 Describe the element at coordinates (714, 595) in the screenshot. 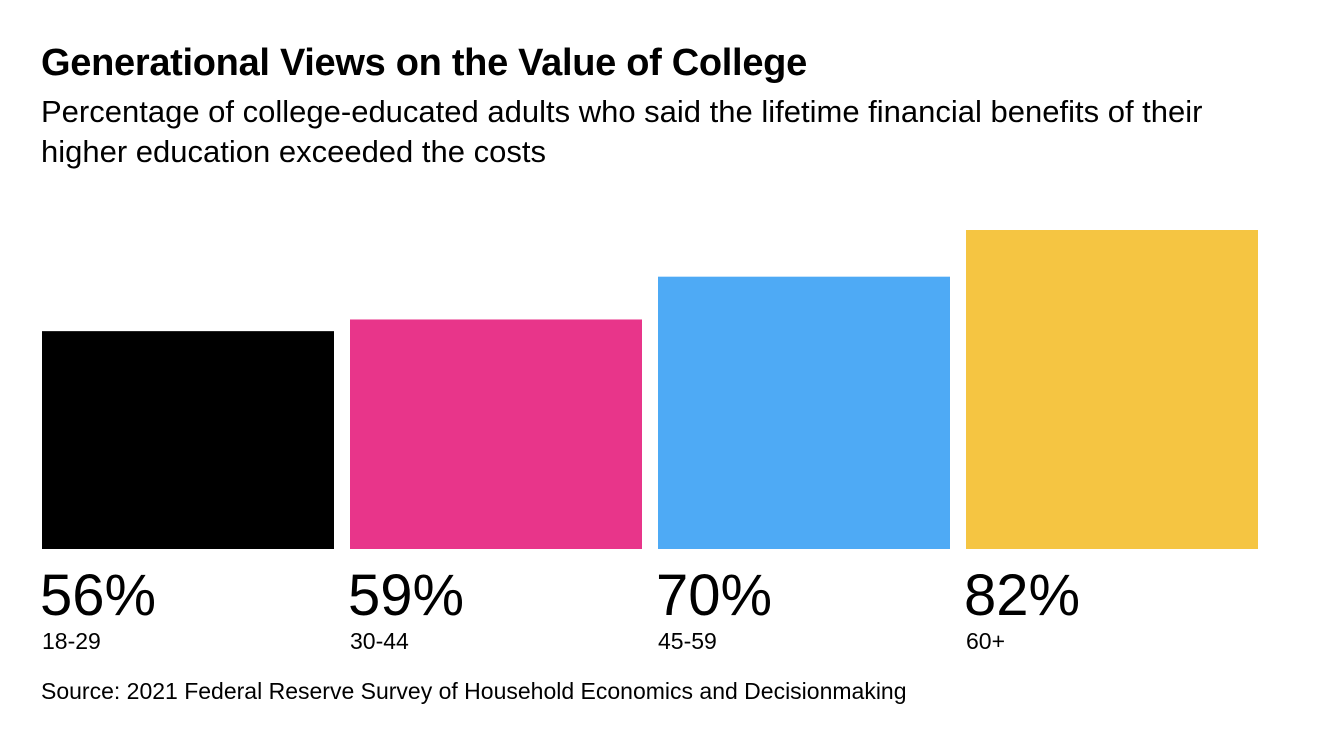

I see `value-label-45-59: 70%` at that location.